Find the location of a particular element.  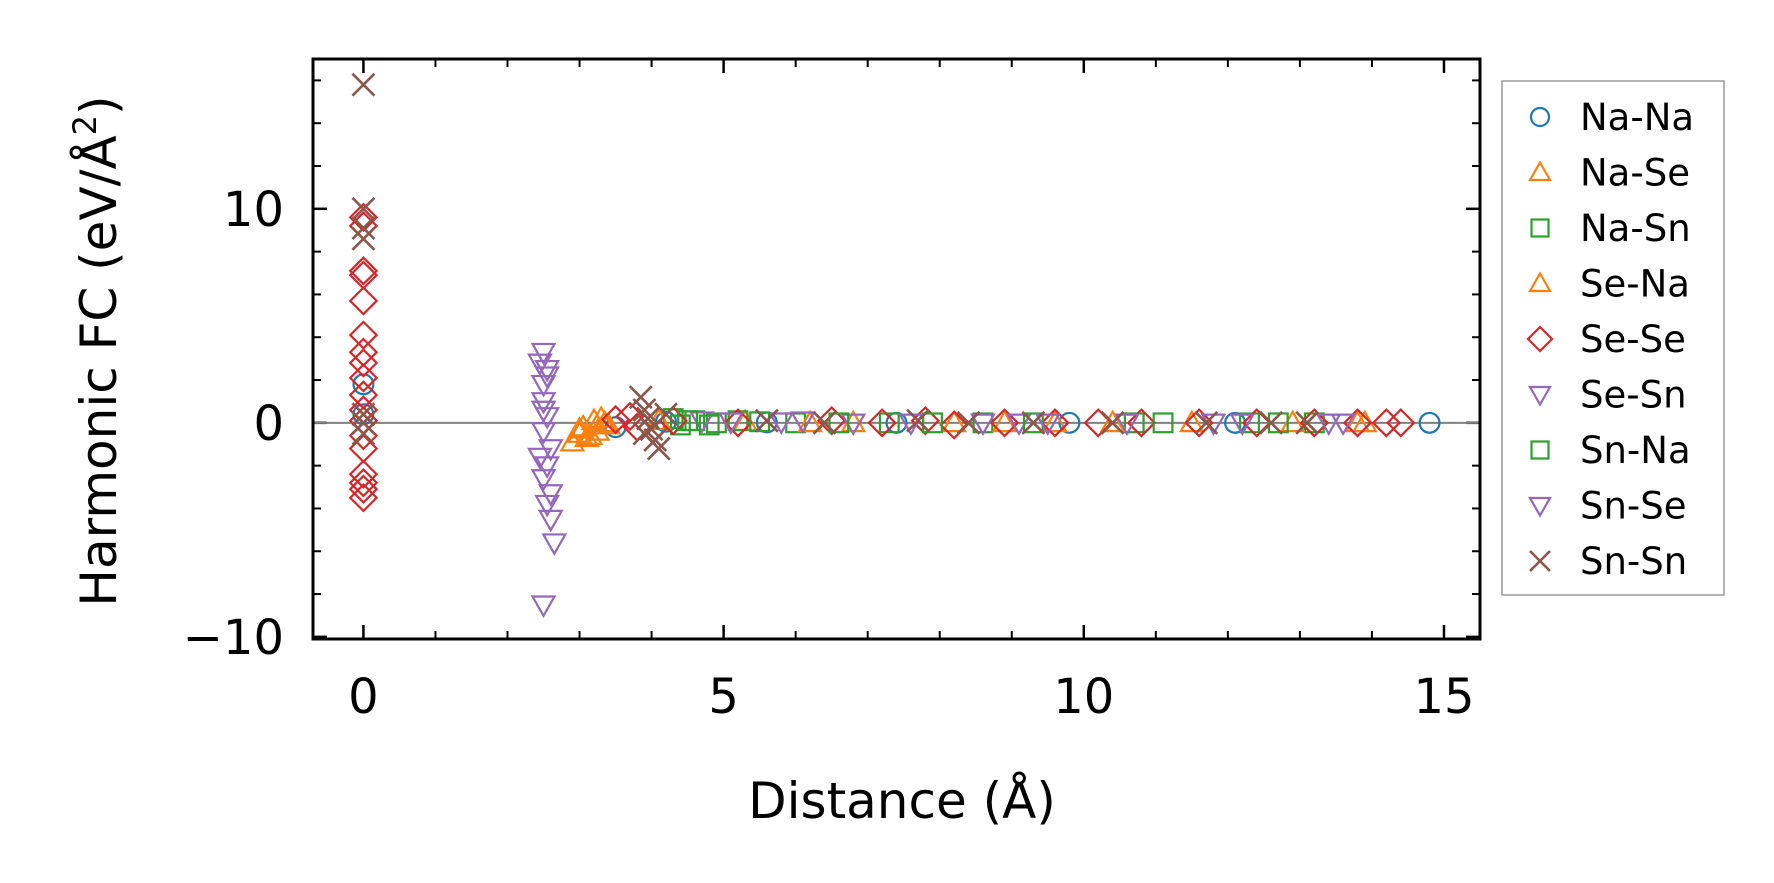

legend-marker-na-se is located at coordinates (1540, 171).